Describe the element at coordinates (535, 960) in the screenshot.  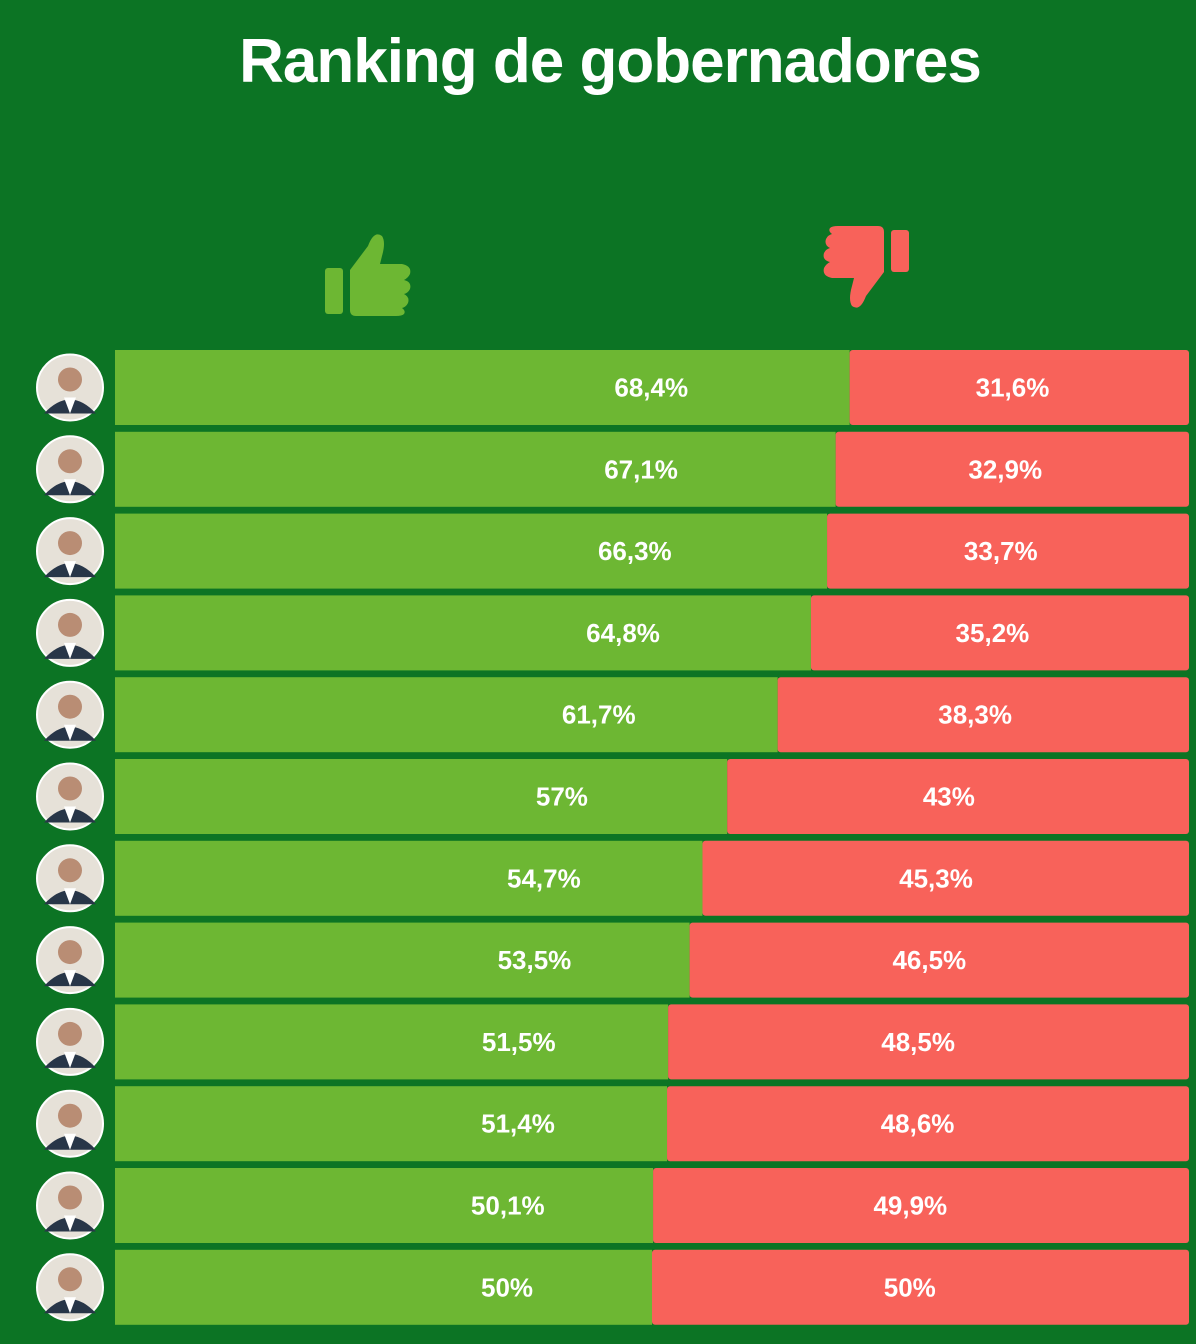
I see `approve-value-label: 53,5%` at that location.